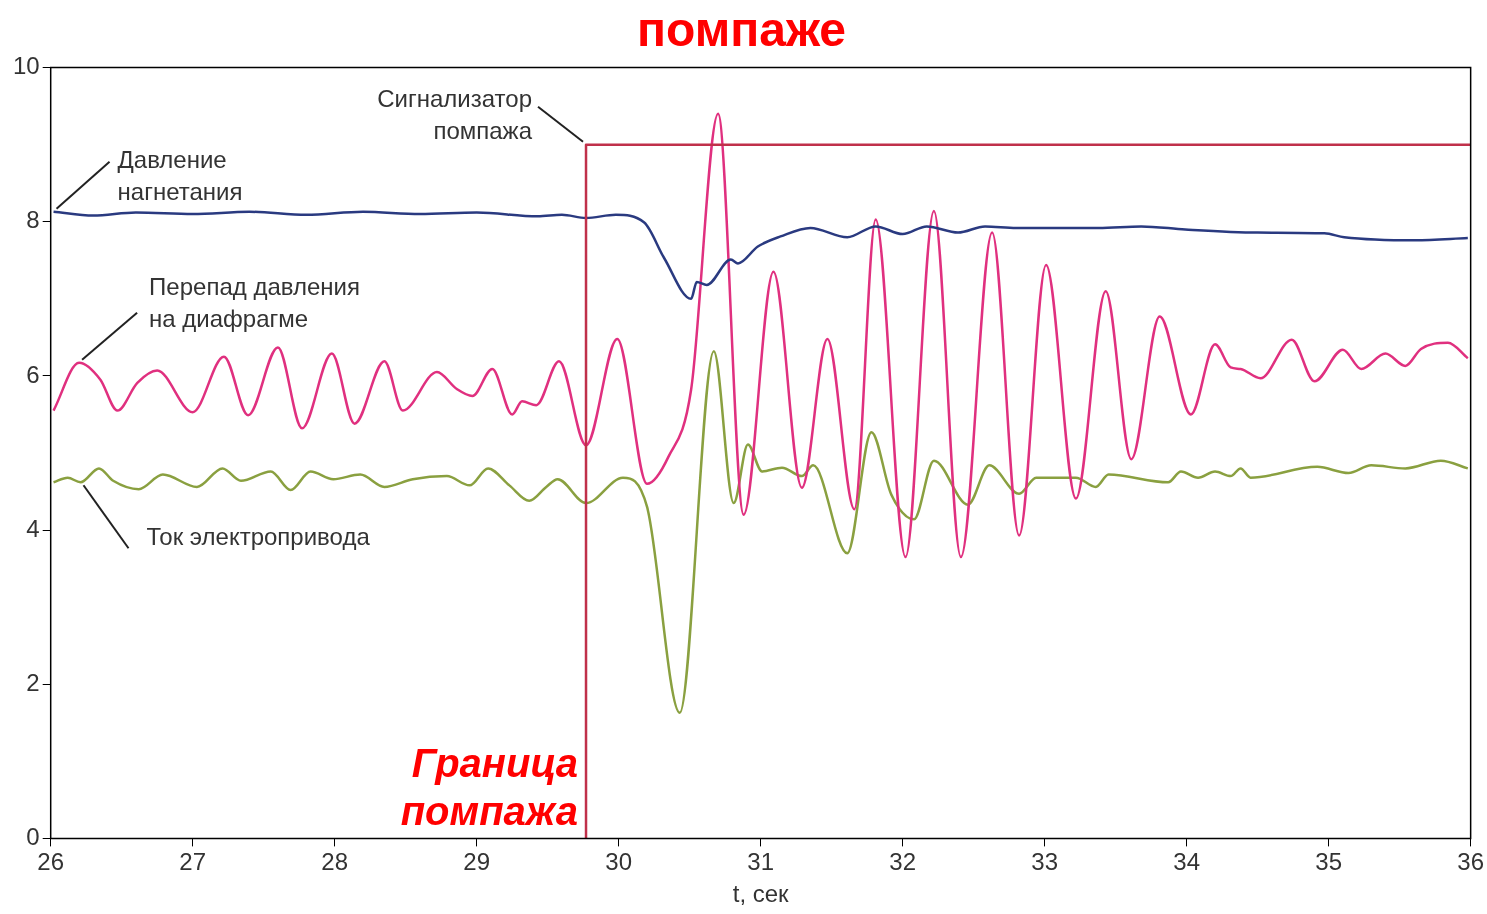 The height and width of the screenshot is (914, 1487). What do you see at coordinates (477, 862) in the screenshot?
I see `x-tick-label: 29` at bounding box center [477, 862].